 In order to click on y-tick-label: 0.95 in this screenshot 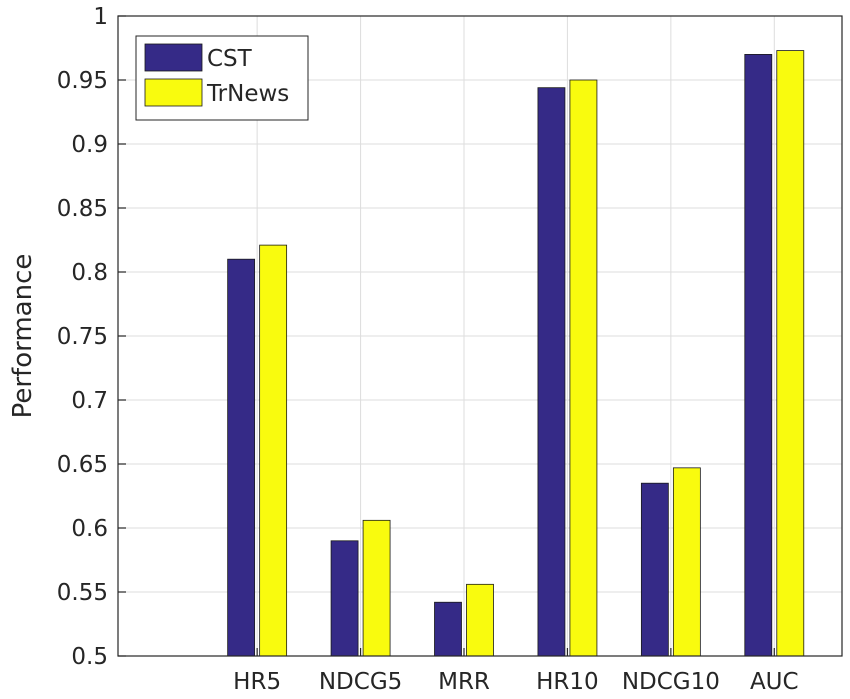, I will do `click(82, 81)`.